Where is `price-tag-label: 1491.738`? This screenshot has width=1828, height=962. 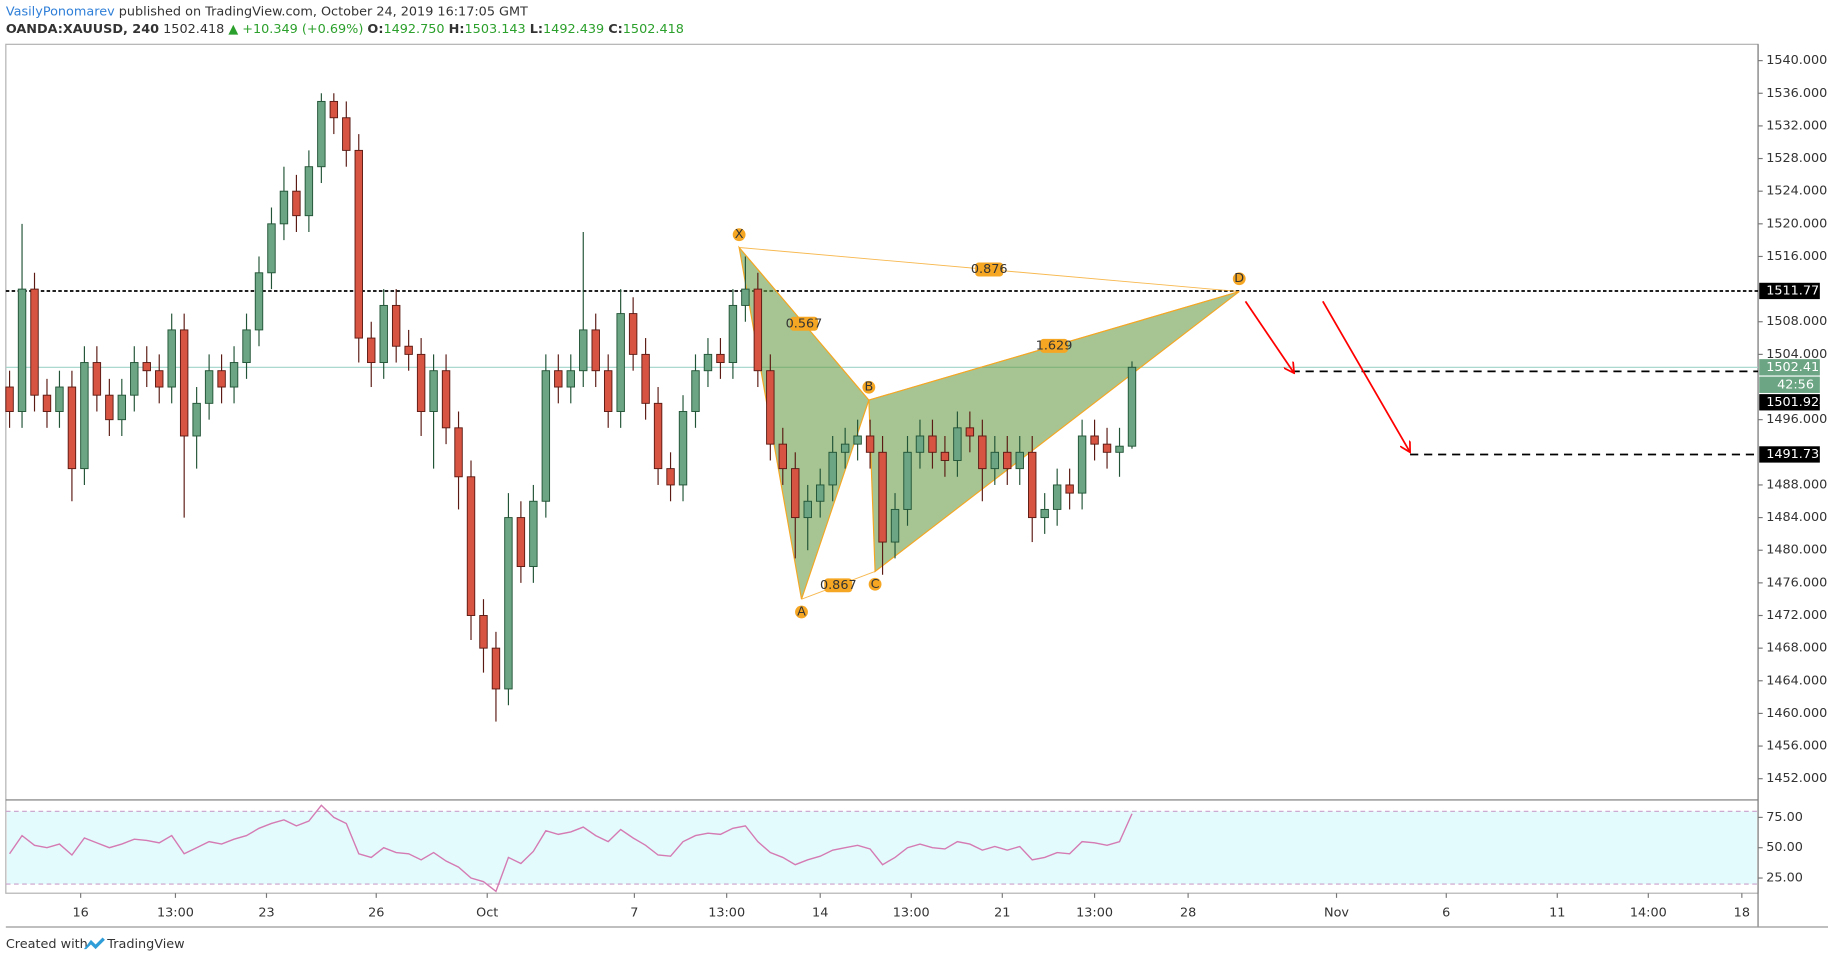 price-tag-label: 1491.738 is located at coordinates (1796, 454).